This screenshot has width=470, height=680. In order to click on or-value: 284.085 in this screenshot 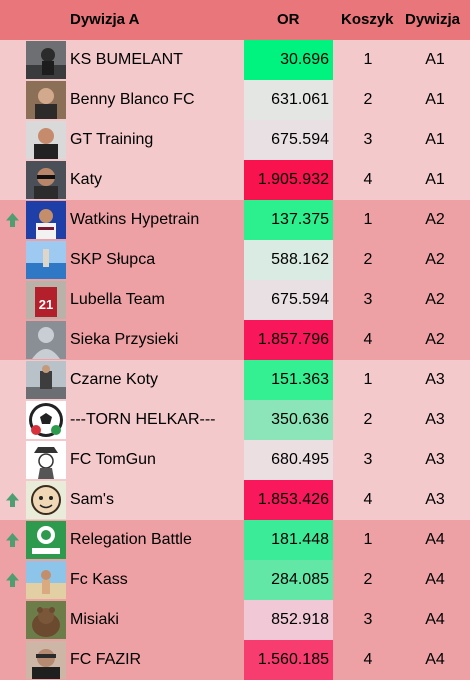, I will do `click(288, 580)`.